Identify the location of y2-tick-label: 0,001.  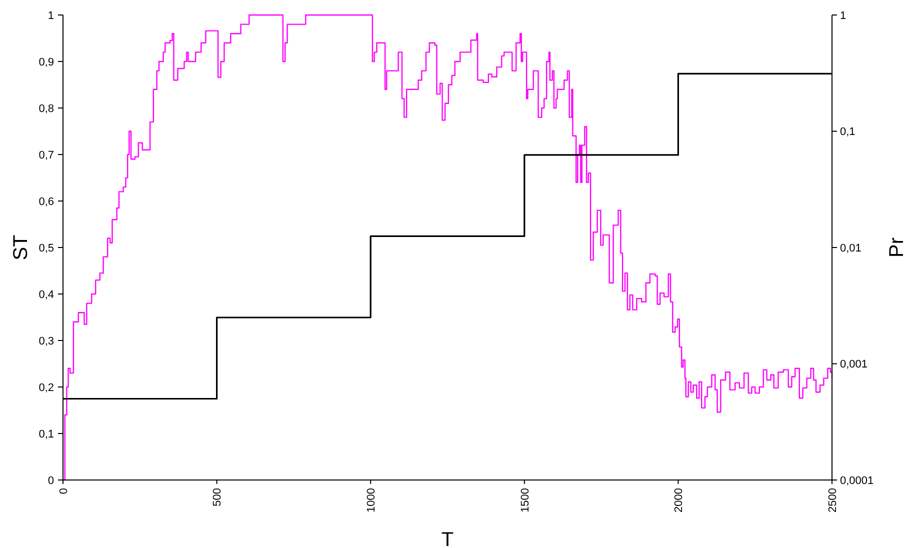
(854, 364).